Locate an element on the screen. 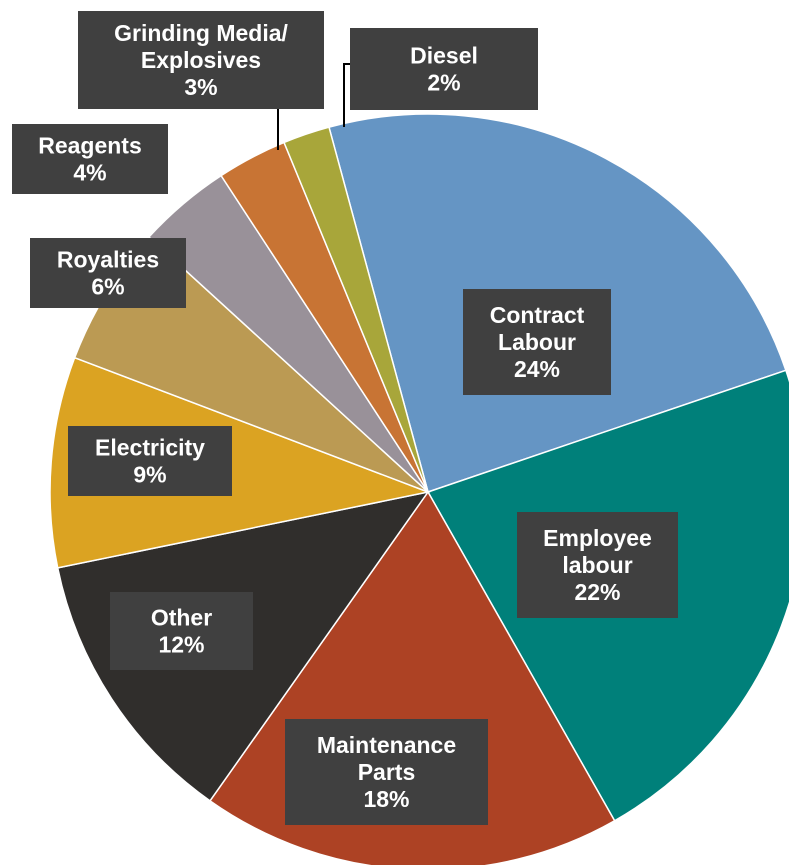  data-label-value: 2% is located at coordinates (443, 83).